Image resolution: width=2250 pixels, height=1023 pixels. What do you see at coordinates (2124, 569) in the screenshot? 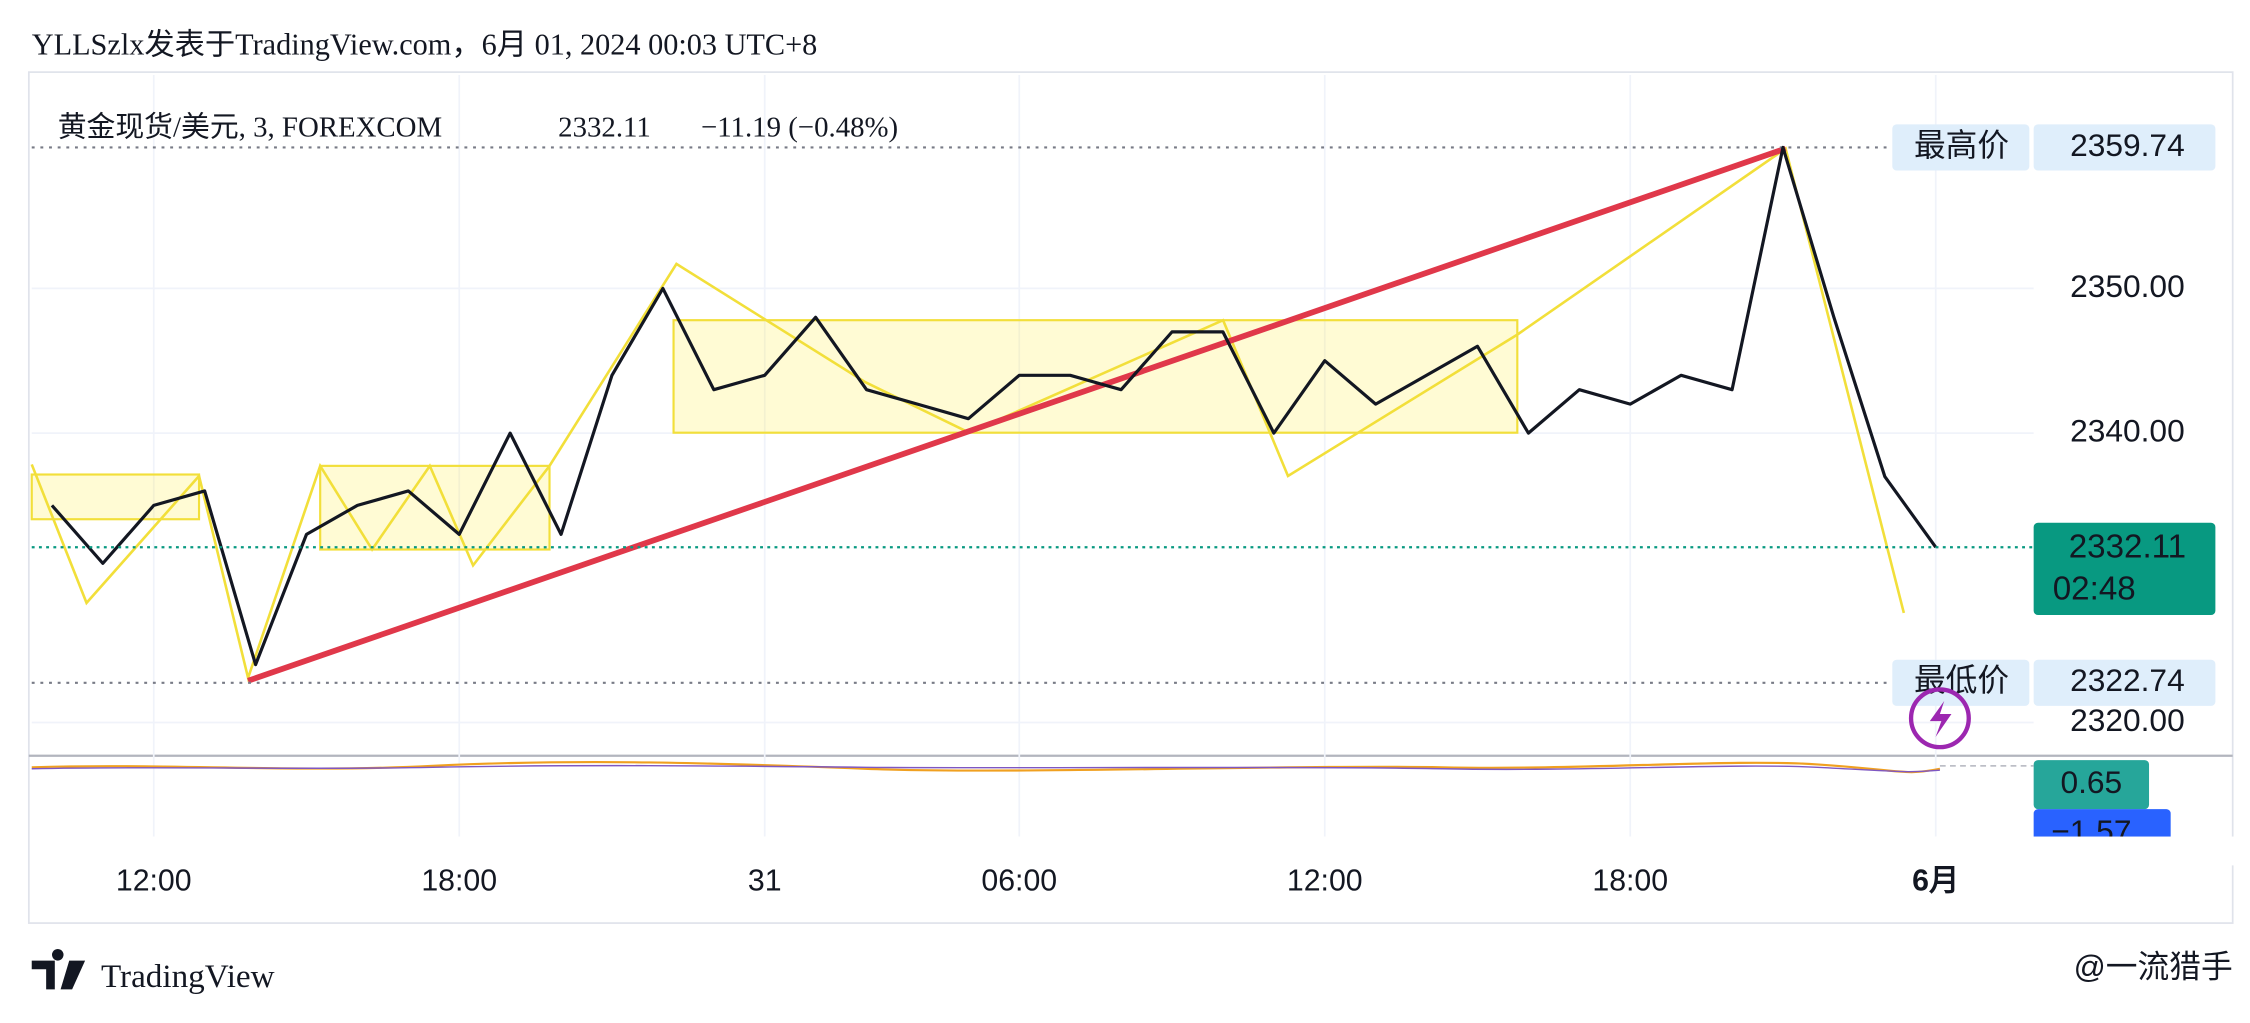
I see `last-price-tag` at bounding box center [2124, 569].